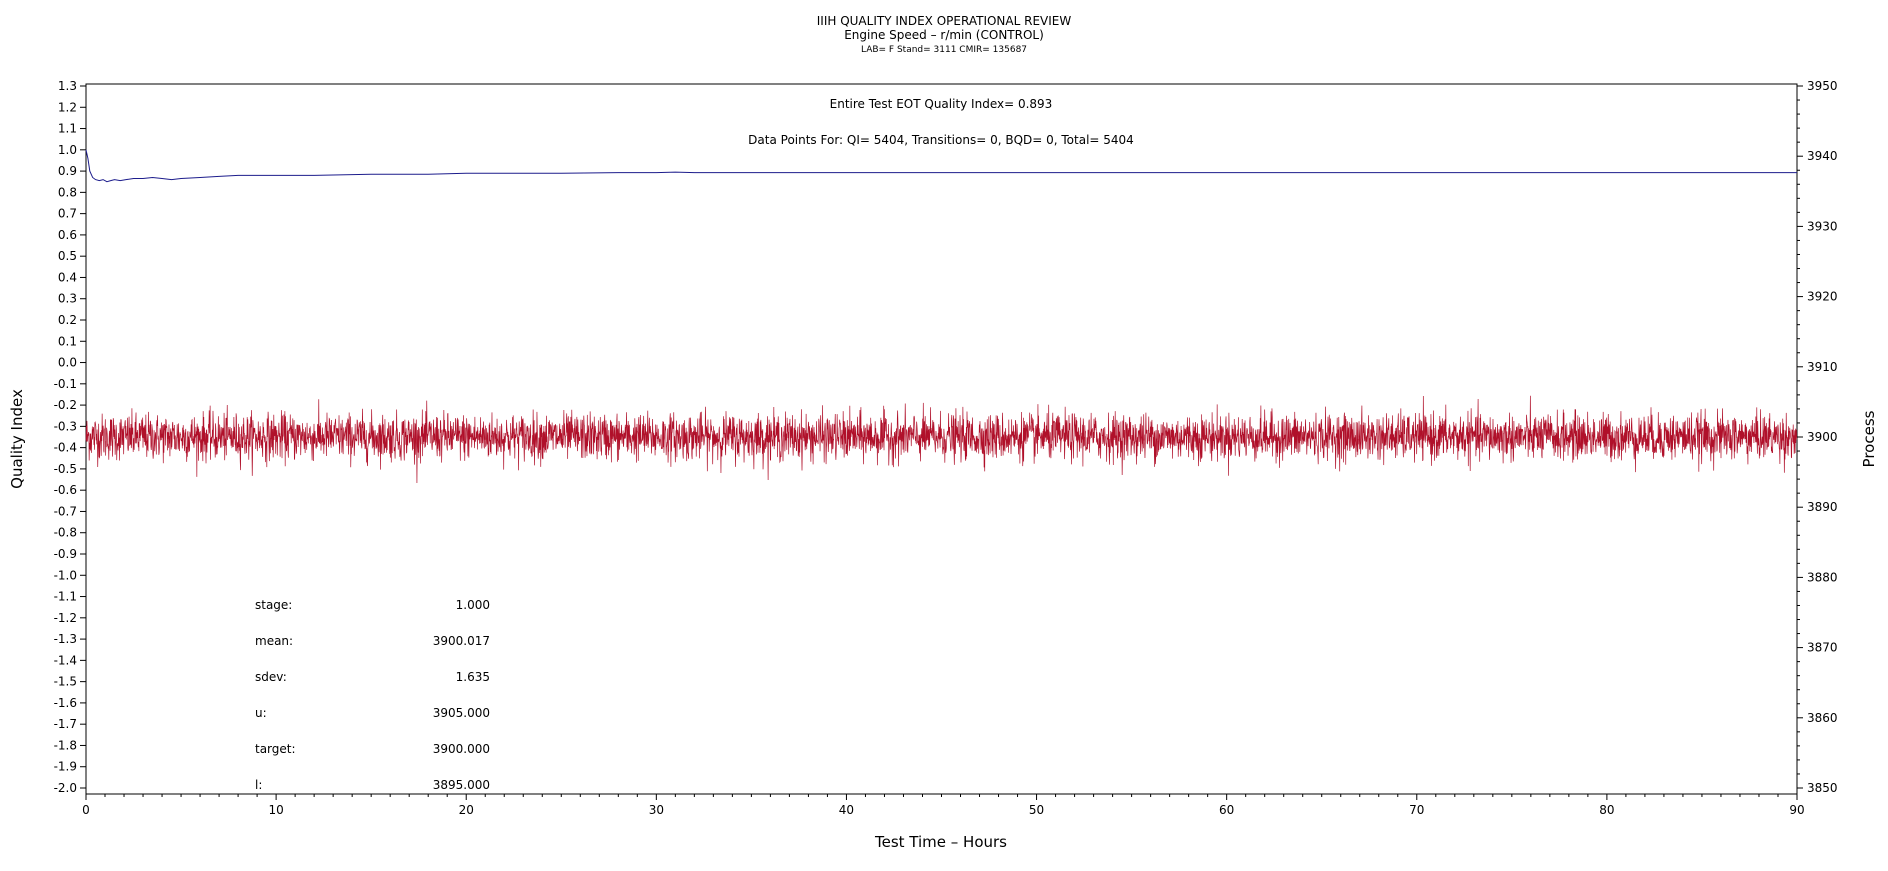  I want to click on quality-index-line, so click(941, 166).